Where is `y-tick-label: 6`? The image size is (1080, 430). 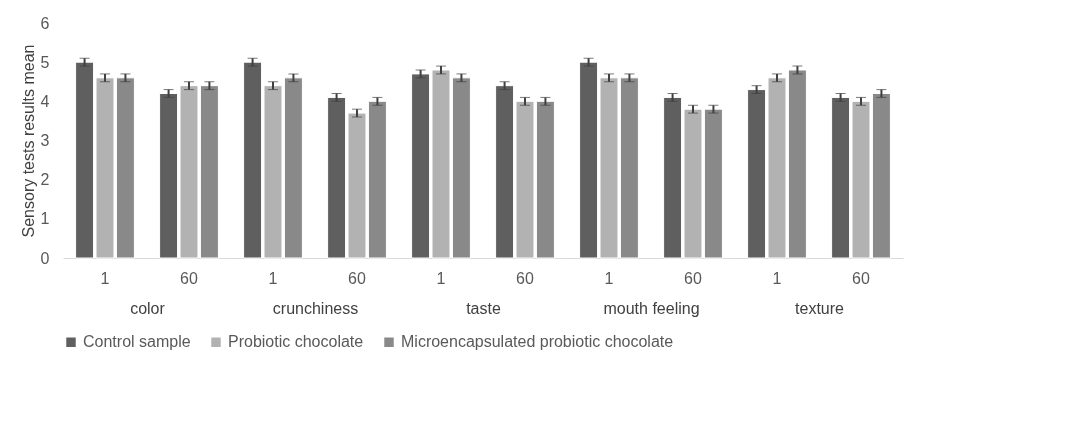 y-tick-label: 6 is located at coordinates (45, 23).